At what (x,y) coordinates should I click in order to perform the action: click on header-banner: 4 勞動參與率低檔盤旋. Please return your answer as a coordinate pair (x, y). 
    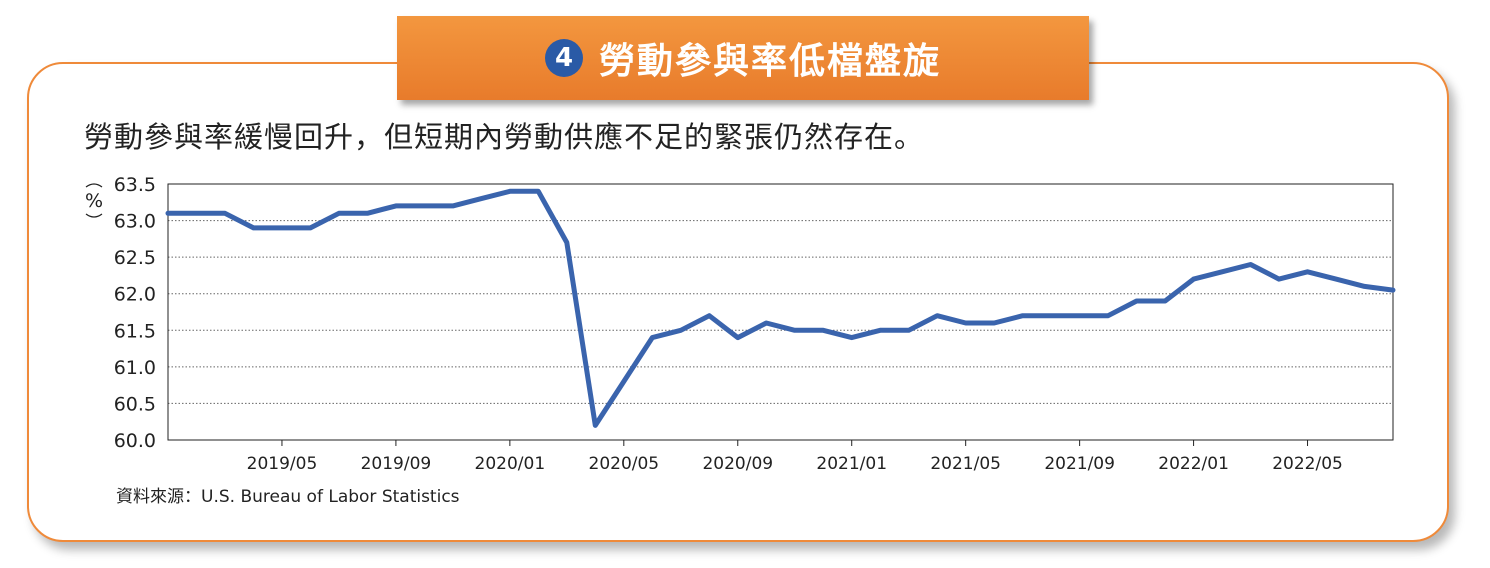
    Looking at the image, I should click on (743, 58).